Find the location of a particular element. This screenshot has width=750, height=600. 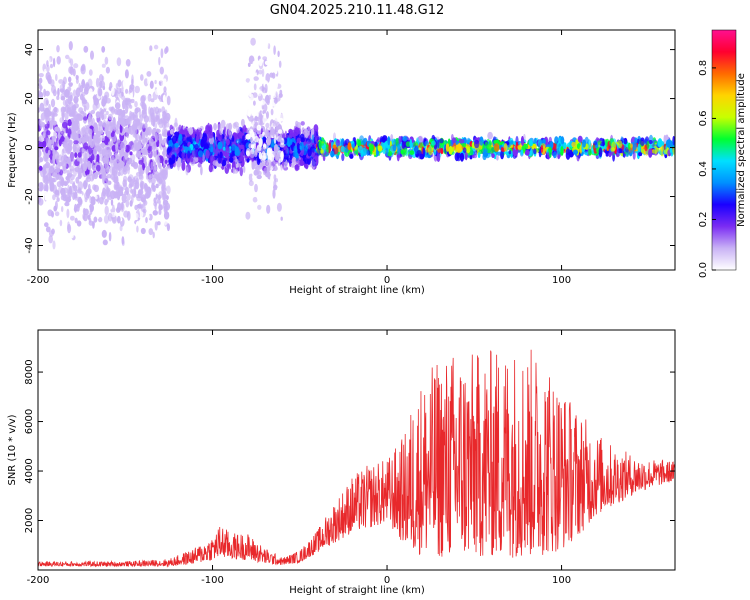

y-tick-label: 0 is located at coordinates (29, 147).